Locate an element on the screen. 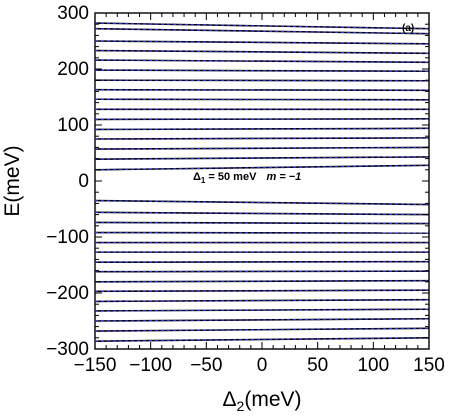 This screenshot has height=416, width=450. y-tick-label: −200 is located at coordinates (67, 293).